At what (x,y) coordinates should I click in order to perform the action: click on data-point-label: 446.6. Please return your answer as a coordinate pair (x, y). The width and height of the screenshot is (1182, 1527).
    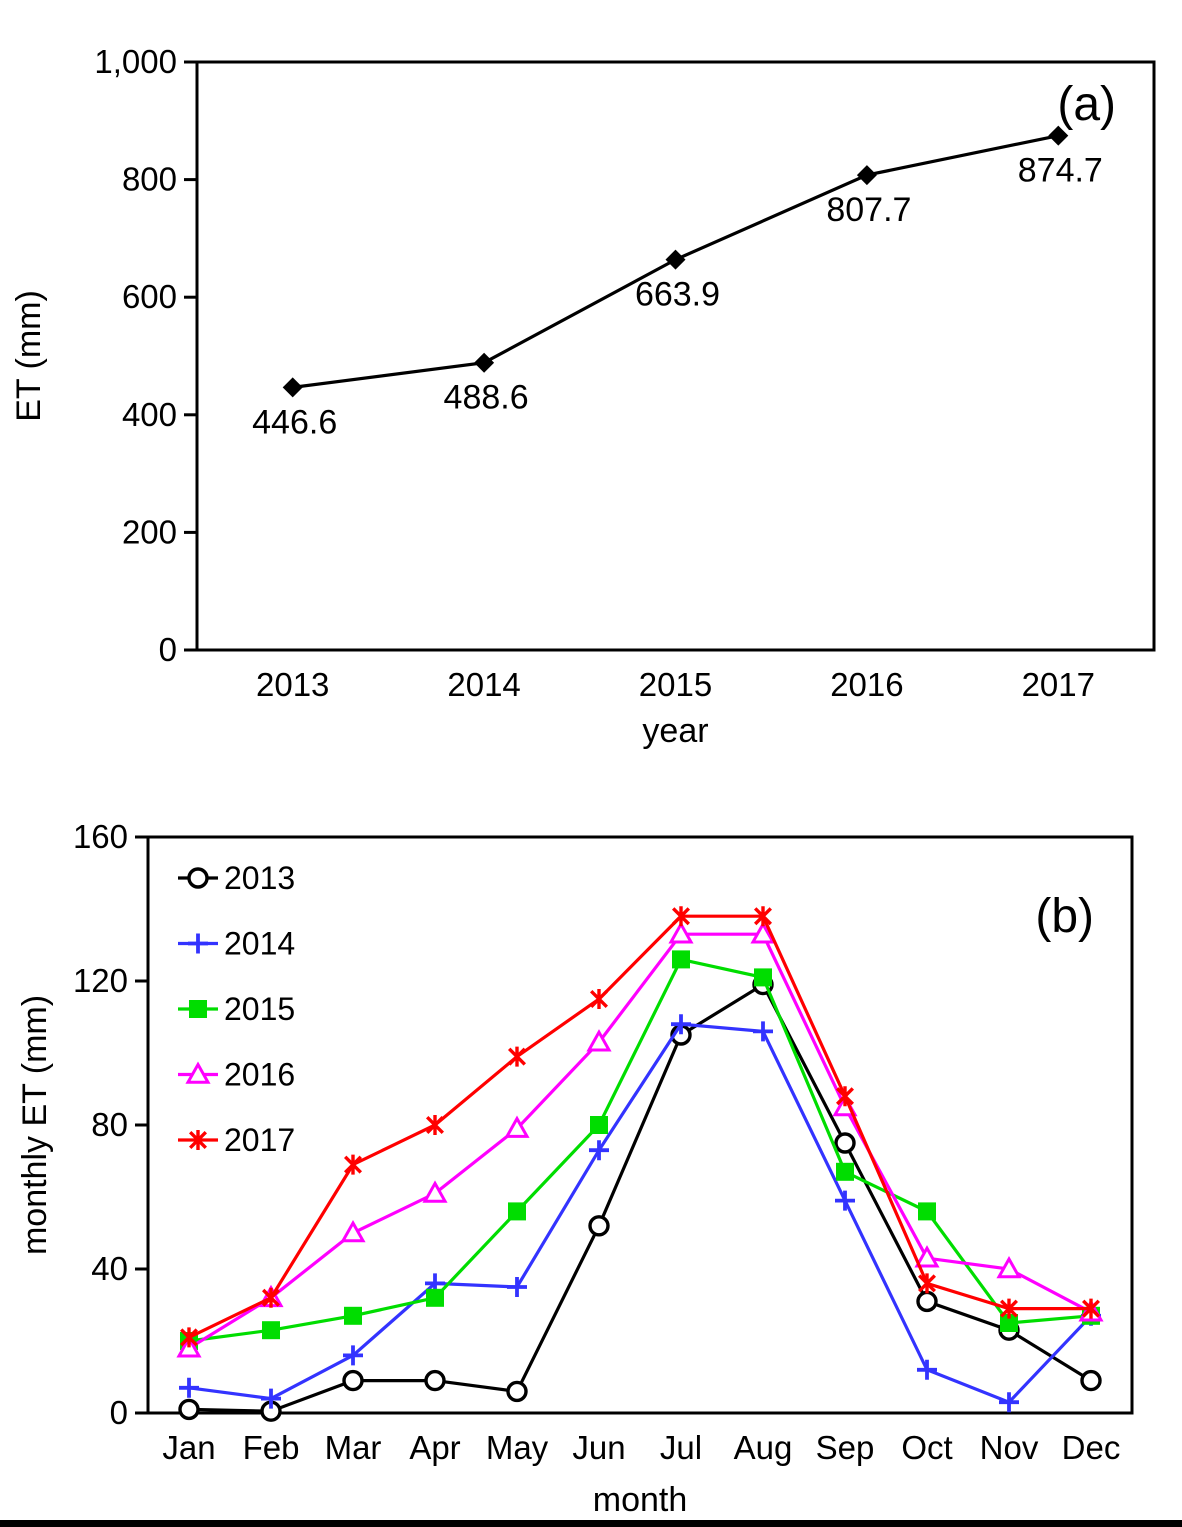
    Looking at the image, I should click on (294, 422).